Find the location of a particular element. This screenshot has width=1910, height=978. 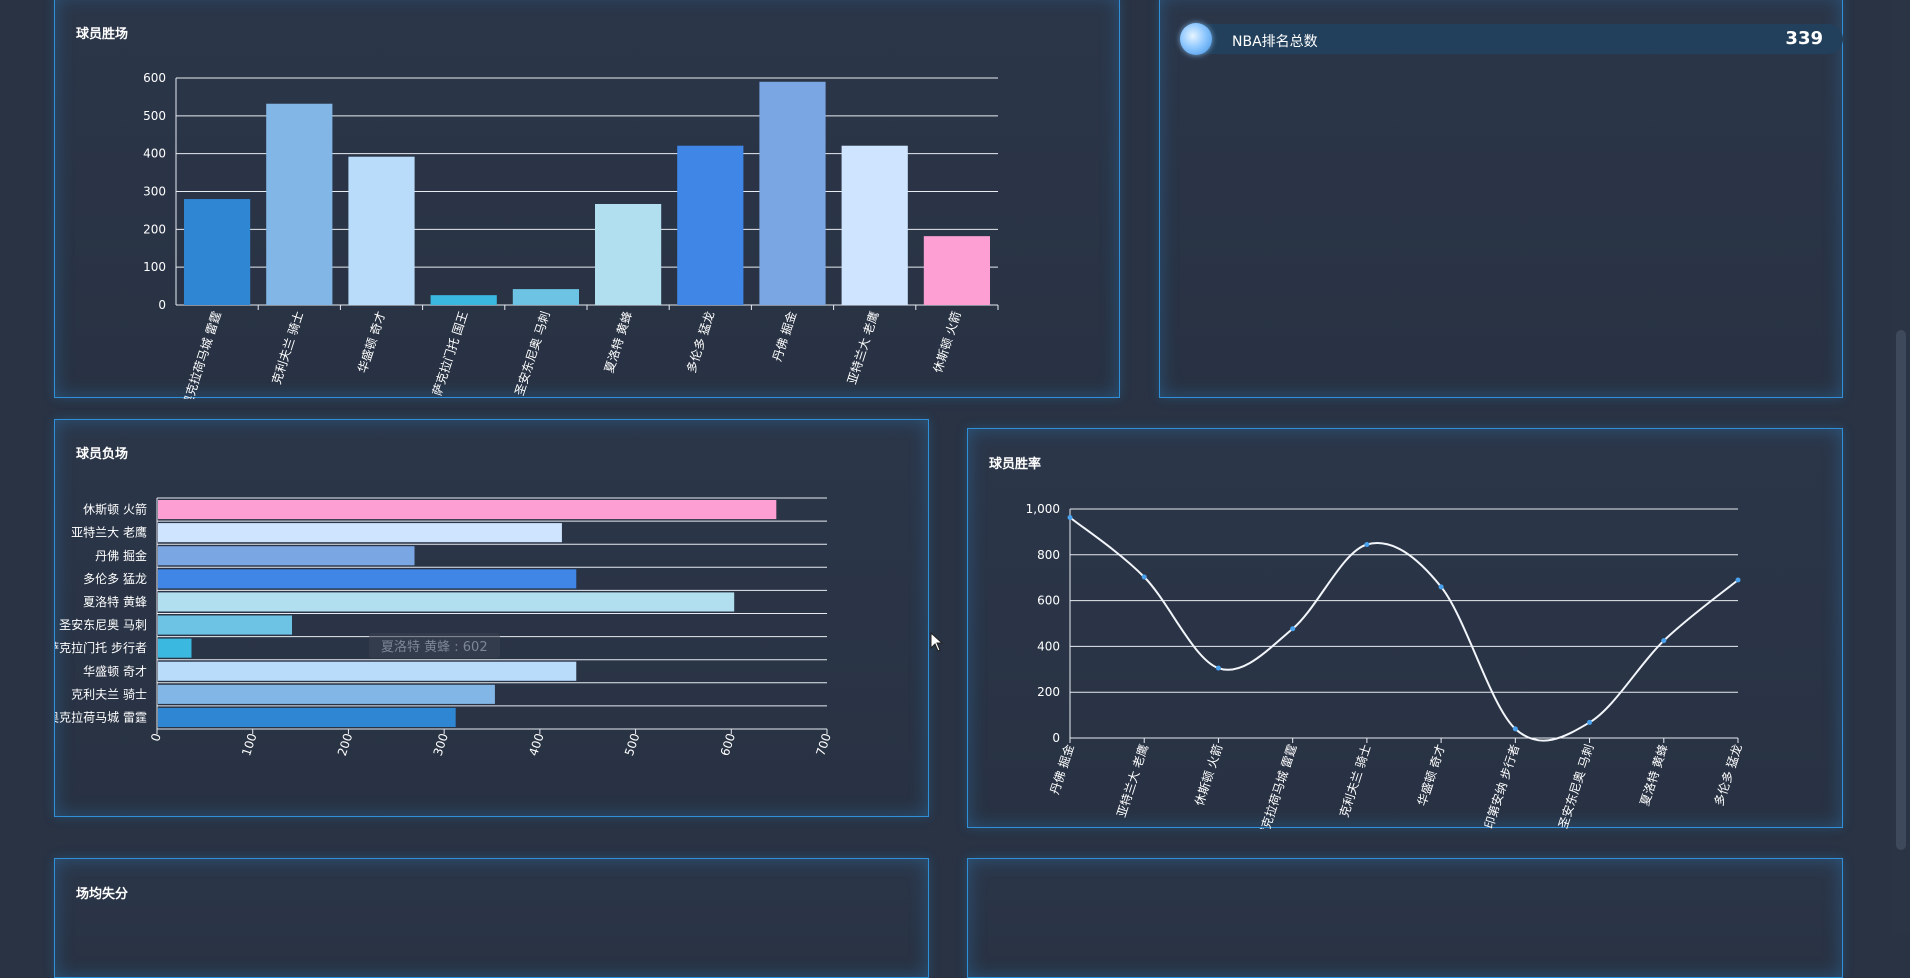

y-tick-label: 300 is located at coordinates (154, 192).